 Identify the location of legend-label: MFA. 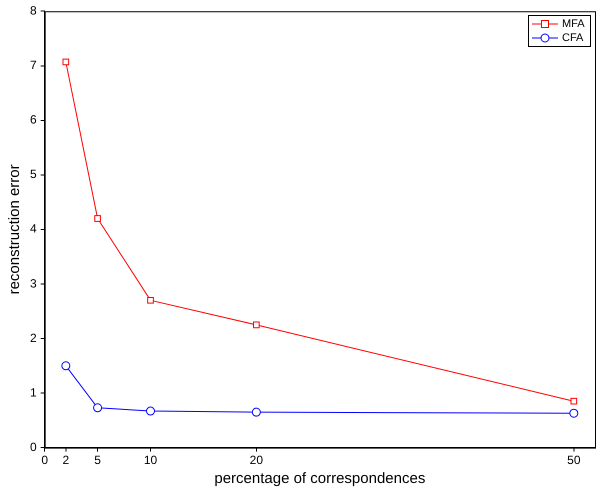
(573, 24).